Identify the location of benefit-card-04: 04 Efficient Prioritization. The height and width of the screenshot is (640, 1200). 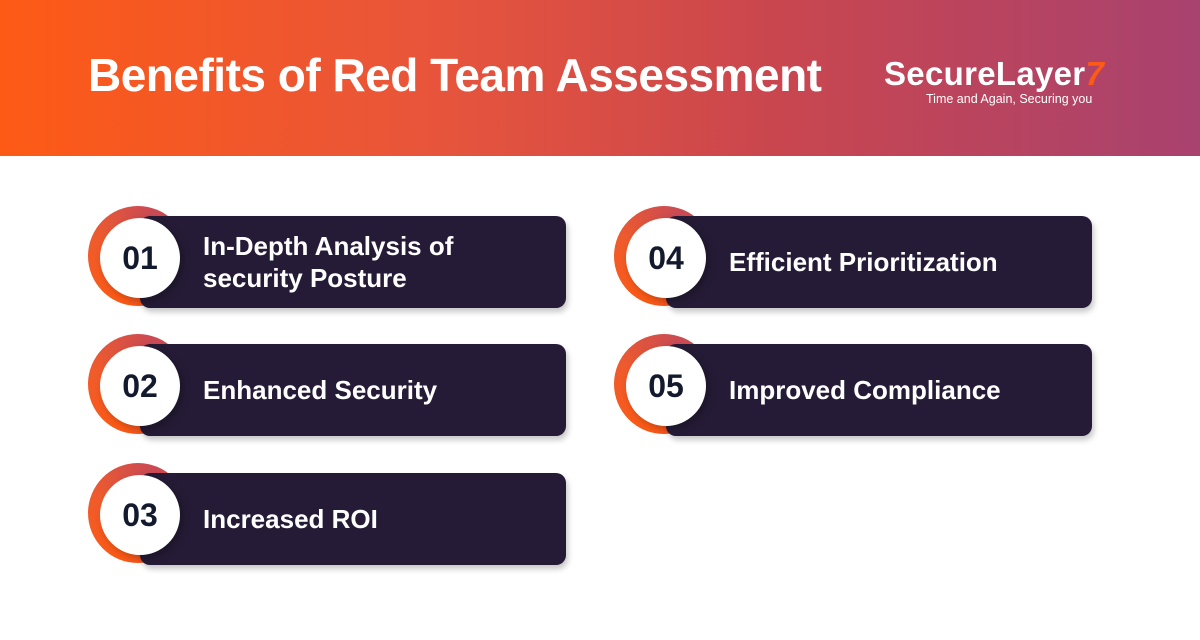
(859, 257).